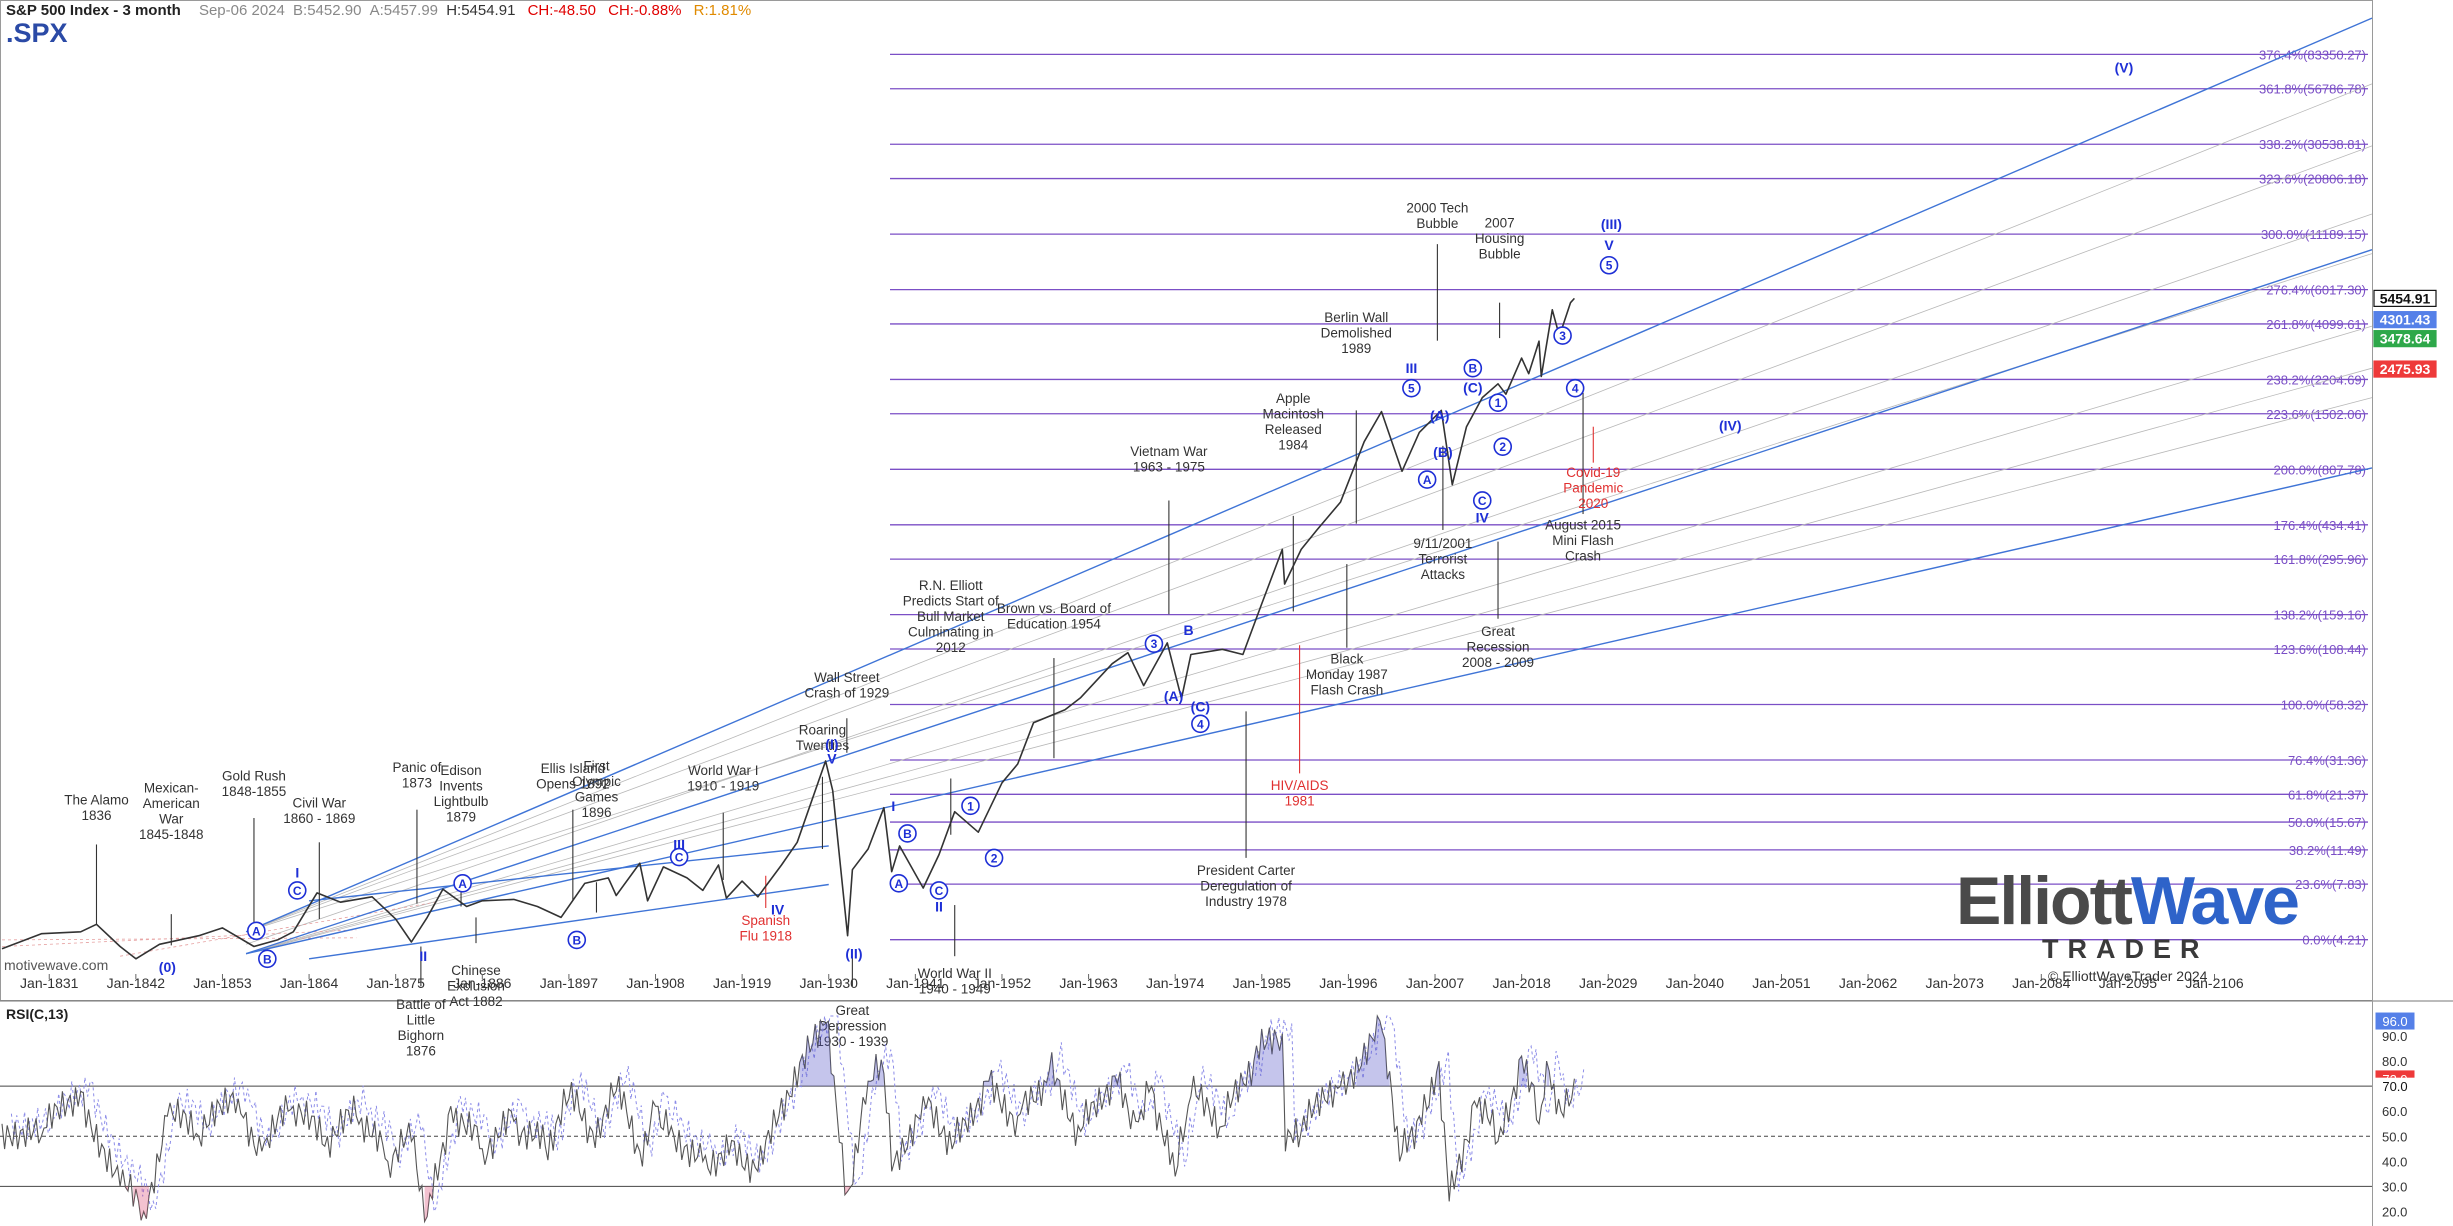 This screenshot has width=2453, height=1226. I want to click on x-tick-label: Jan-2040, so click(1695, 983).